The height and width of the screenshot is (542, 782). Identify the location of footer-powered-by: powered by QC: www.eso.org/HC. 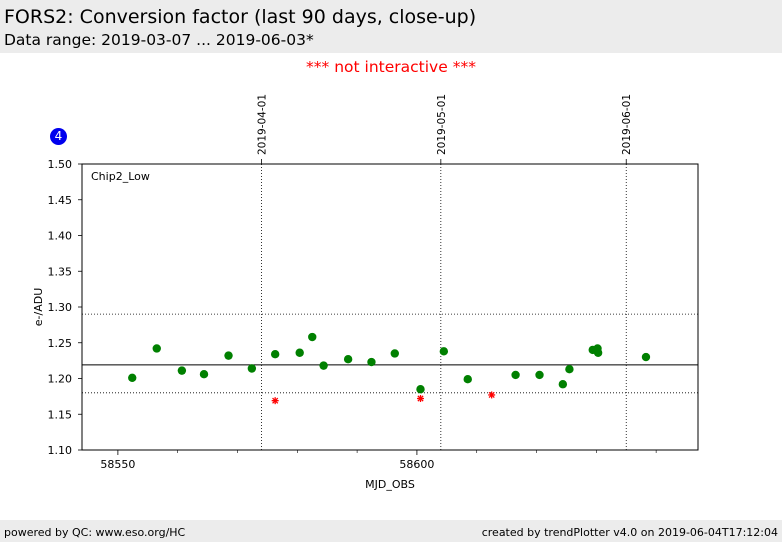
(95, 532).